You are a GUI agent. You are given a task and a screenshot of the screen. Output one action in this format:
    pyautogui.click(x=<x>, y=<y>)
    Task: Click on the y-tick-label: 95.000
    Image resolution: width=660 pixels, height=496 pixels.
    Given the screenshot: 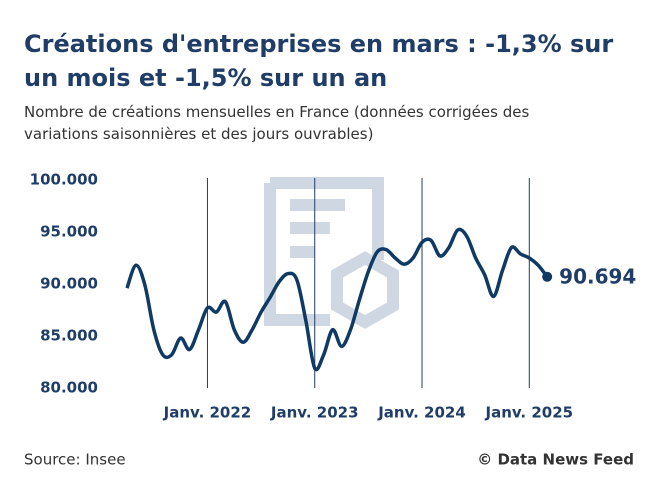 What is the action you would take?
    pyautogui.click(x=69, y=232)
    